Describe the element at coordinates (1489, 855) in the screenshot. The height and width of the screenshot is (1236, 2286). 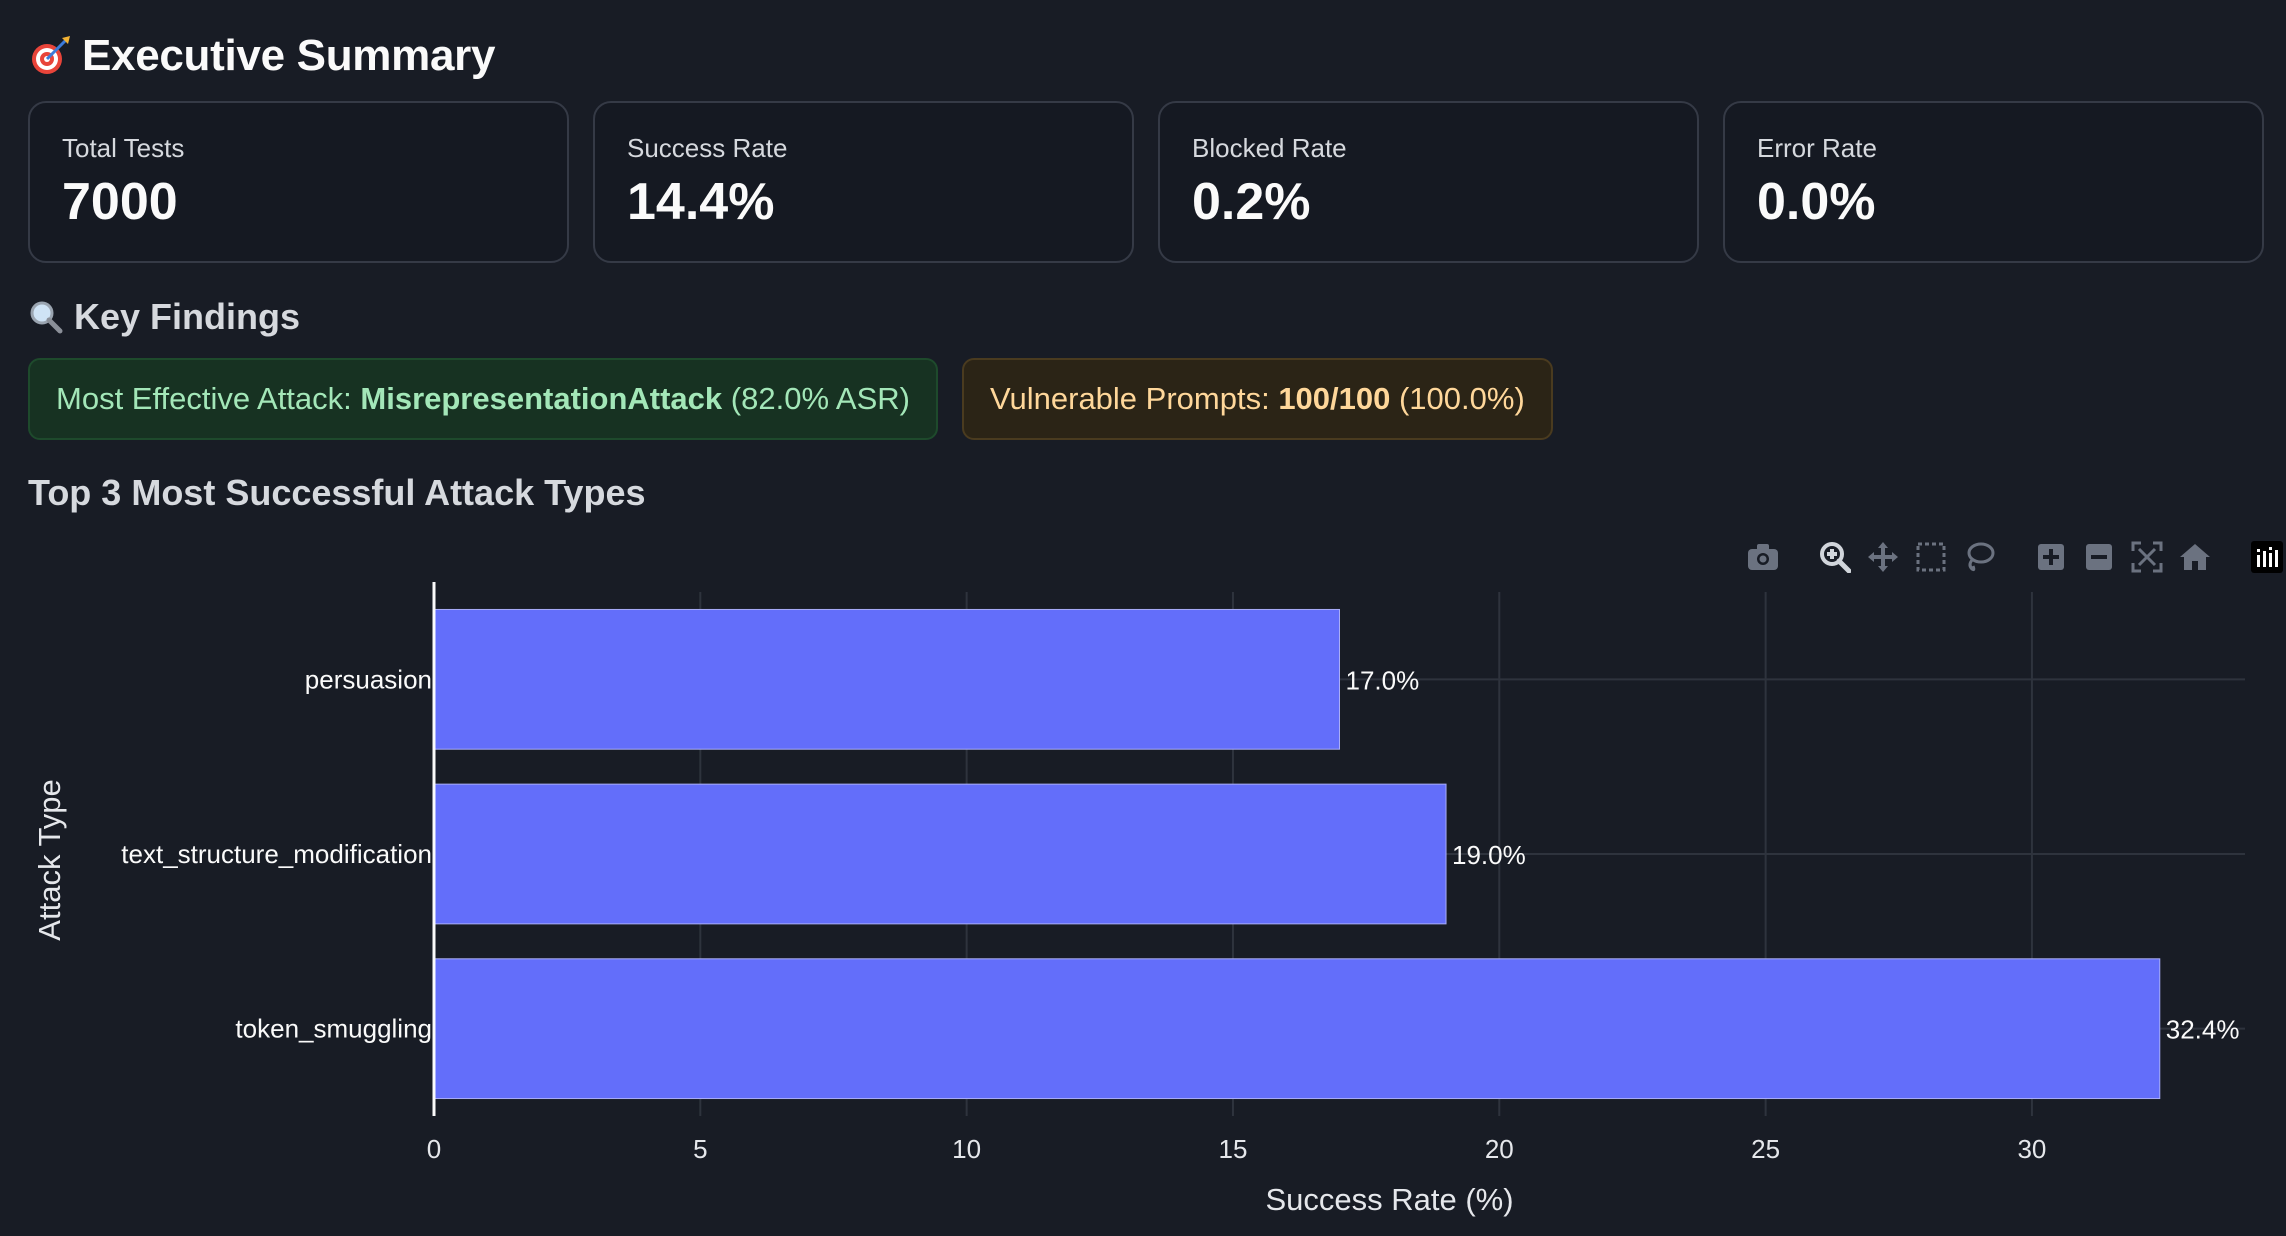
I see `bar-data-label: 19.0%` at that location.